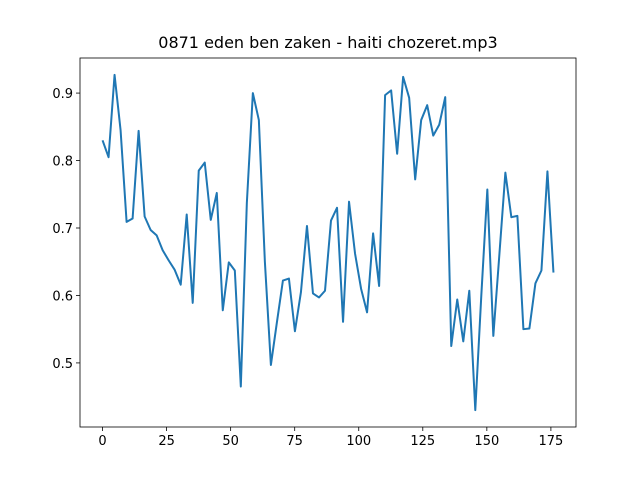 The width and height of the screenshot is (640, 480). I want to click on y-tick-label: 0.7, so click(62, 229).